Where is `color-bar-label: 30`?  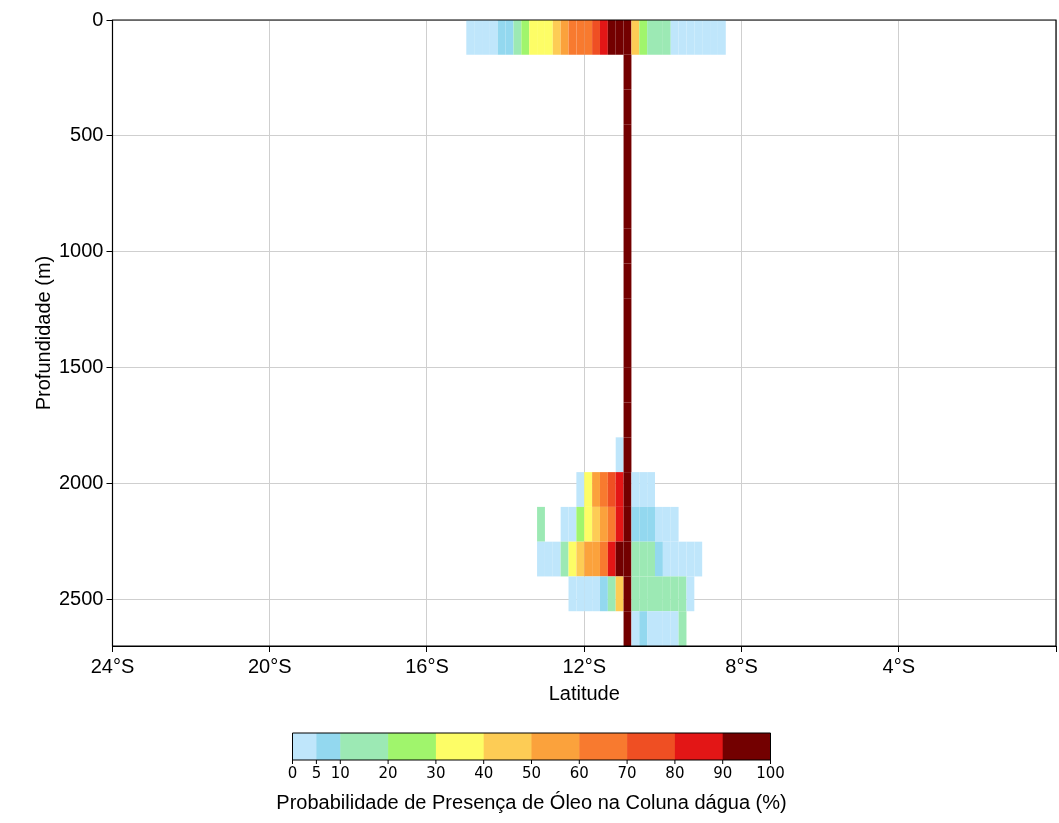 color-bar-label: 30 is located at coordinates (436, 773).